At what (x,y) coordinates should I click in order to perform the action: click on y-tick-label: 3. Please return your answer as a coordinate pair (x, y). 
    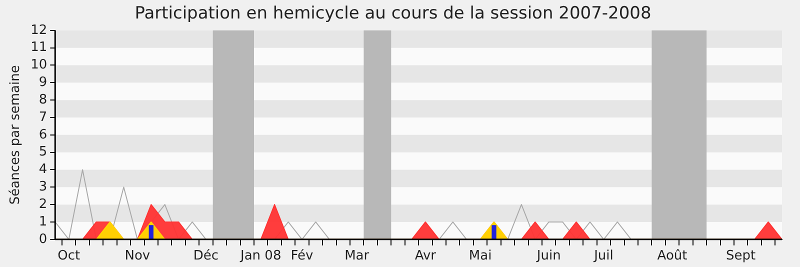
    Looking at the image, I should click on (43, 187).